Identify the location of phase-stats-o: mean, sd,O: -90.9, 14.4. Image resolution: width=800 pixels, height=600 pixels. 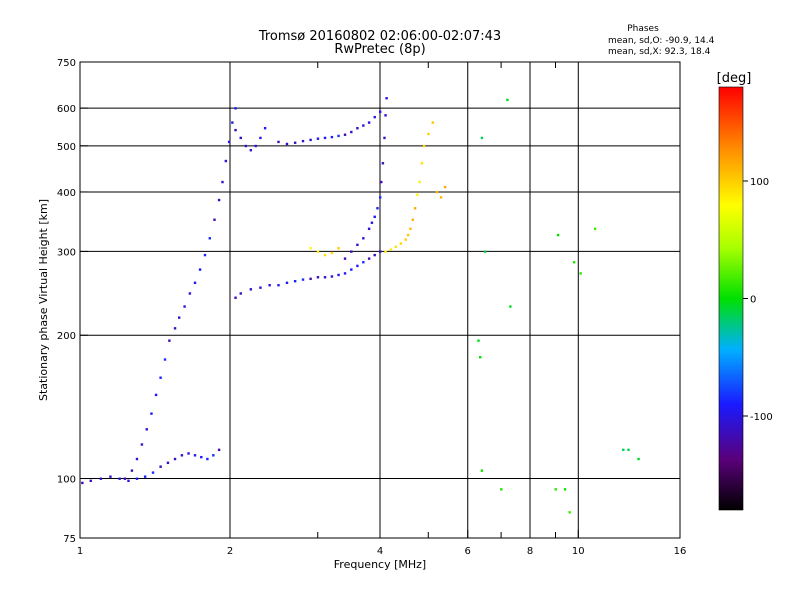
(661, 41).